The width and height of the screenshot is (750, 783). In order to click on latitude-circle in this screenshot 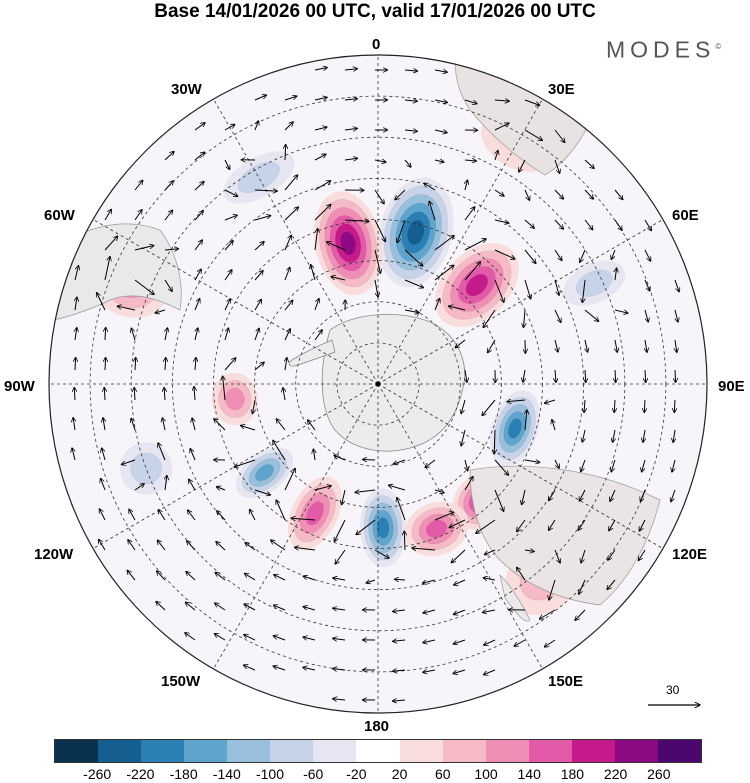, I will do `click(378, 384)`.